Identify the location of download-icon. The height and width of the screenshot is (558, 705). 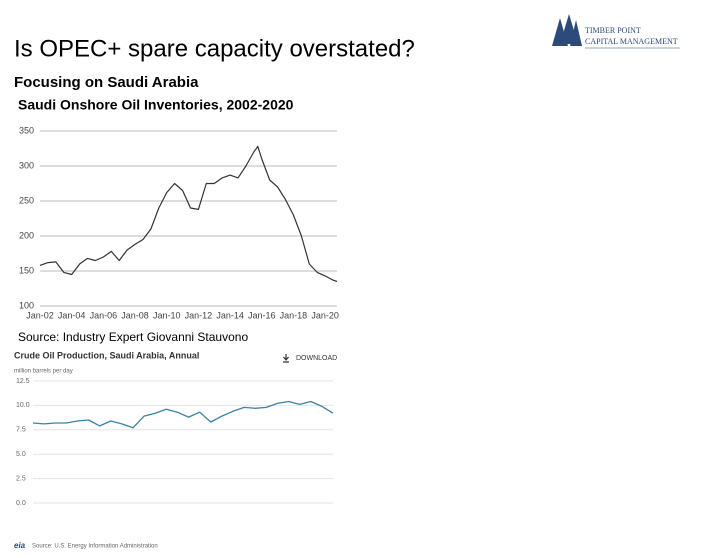
(286, 358).